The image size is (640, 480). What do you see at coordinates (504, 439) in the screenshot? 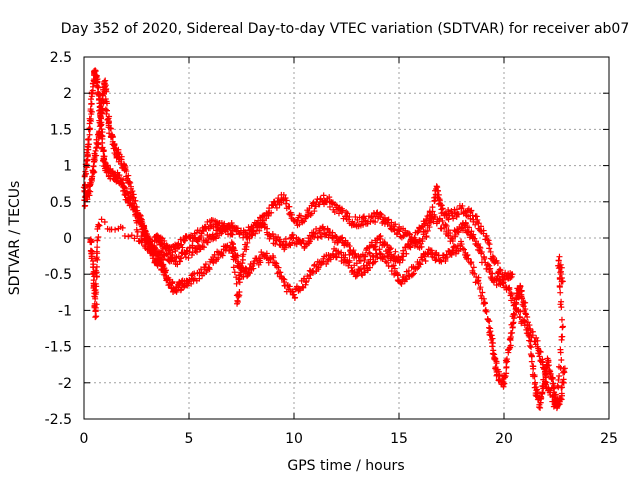
I see `x-tick-label: 20` at bounding box center [504, 439].